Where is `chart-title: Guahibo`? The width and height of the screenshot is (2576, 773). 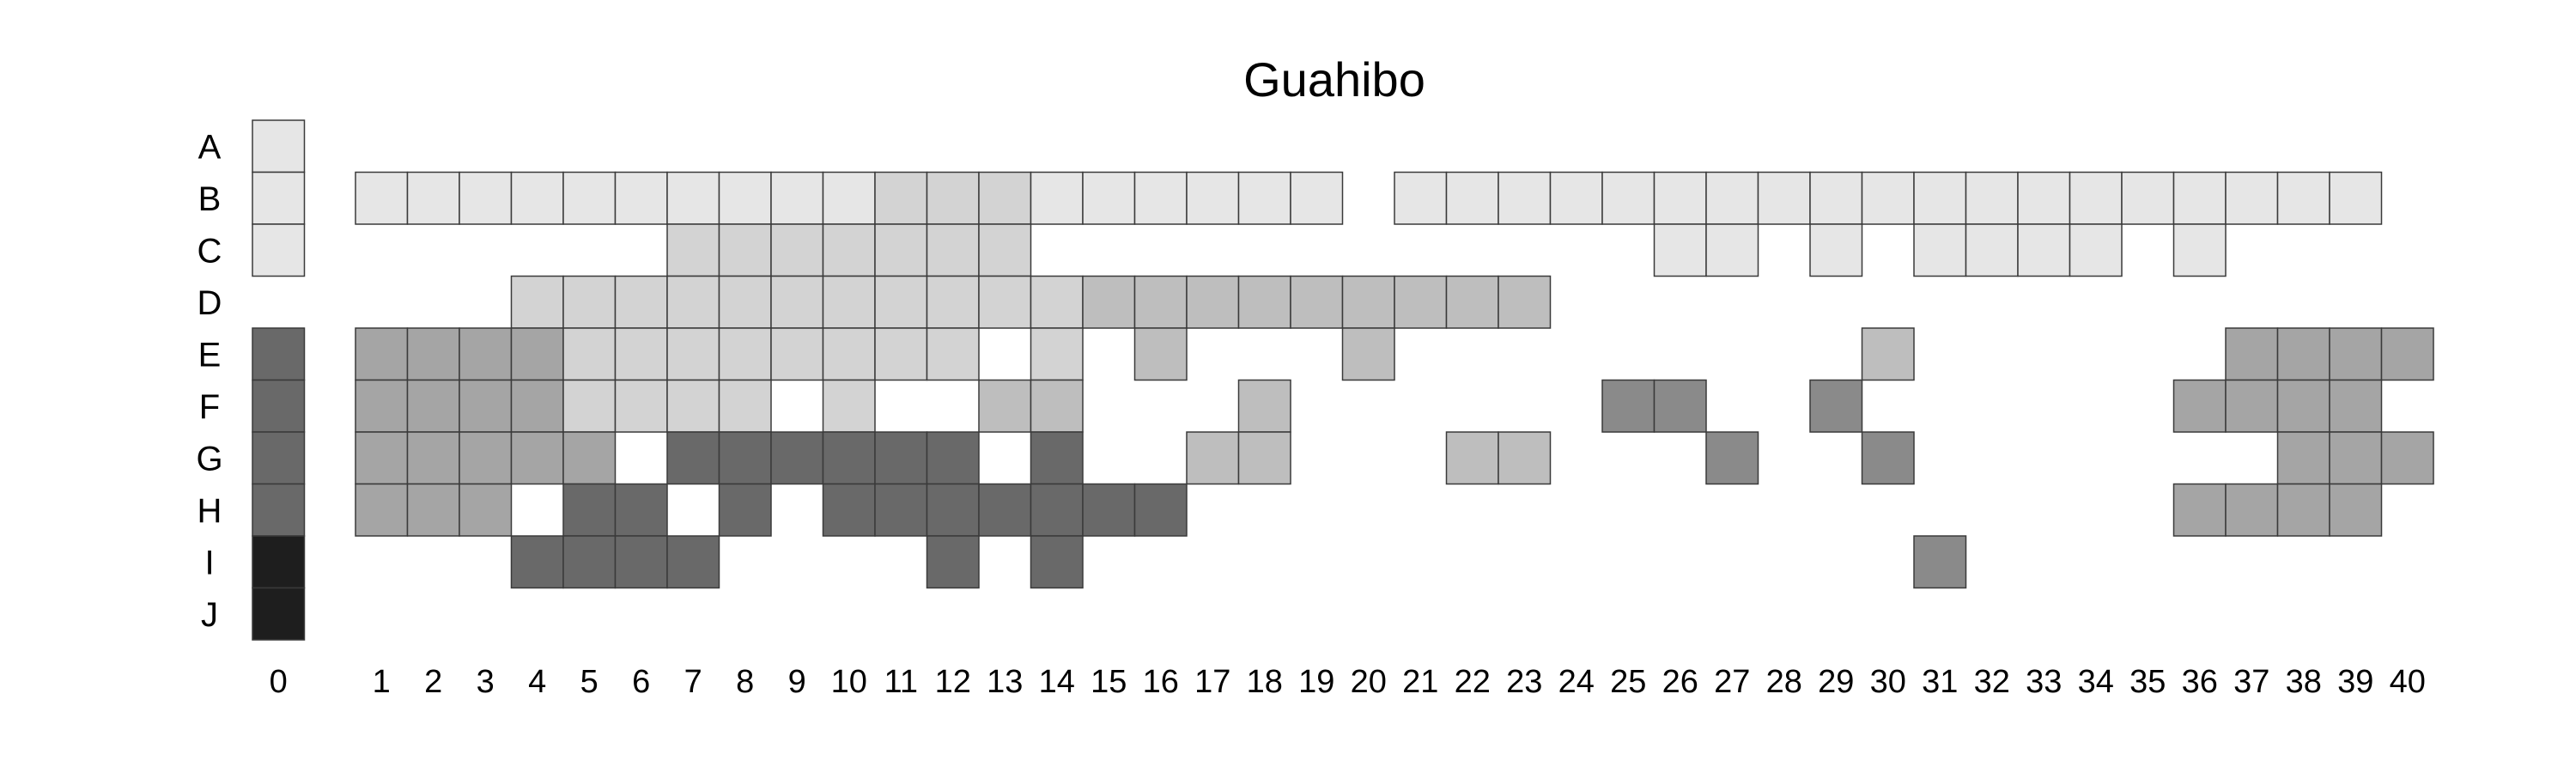
chart-title: Guahibo is located at coordinates (1334, 79).